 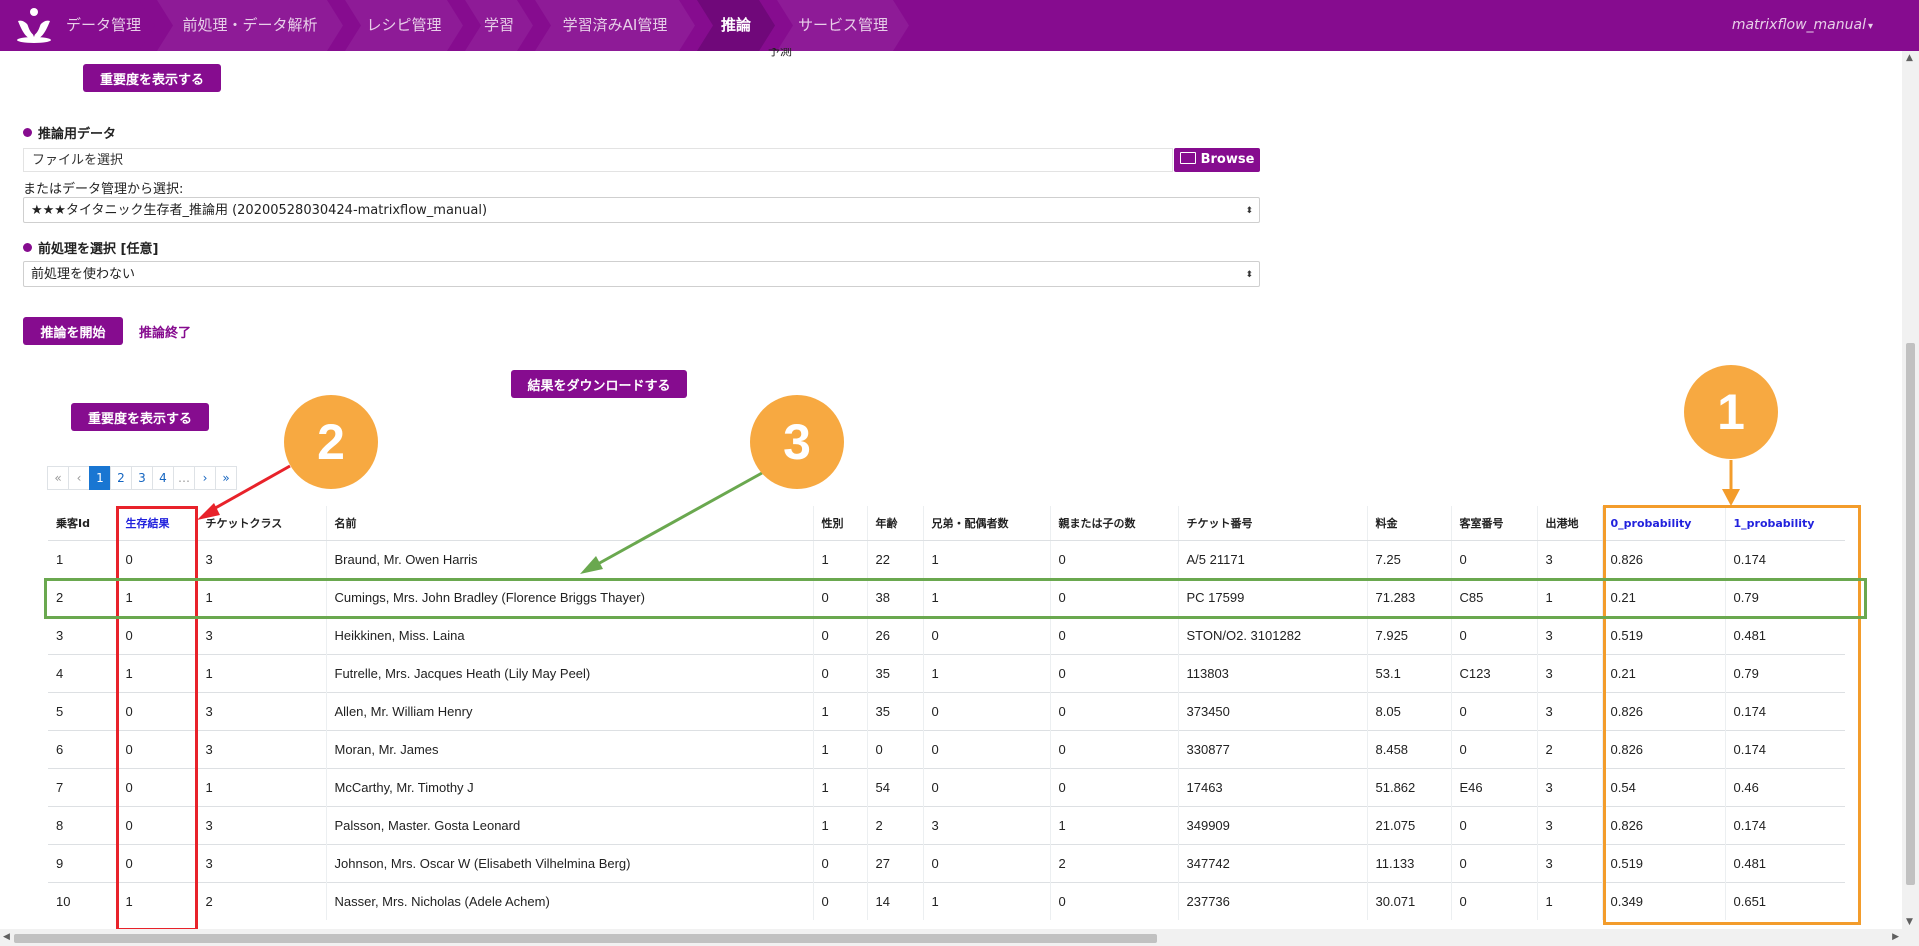 What do you see at coordinates (1784, 635) in the screenshot?
I see `table-cell: 0.481` at bounding box center [1784, 635].